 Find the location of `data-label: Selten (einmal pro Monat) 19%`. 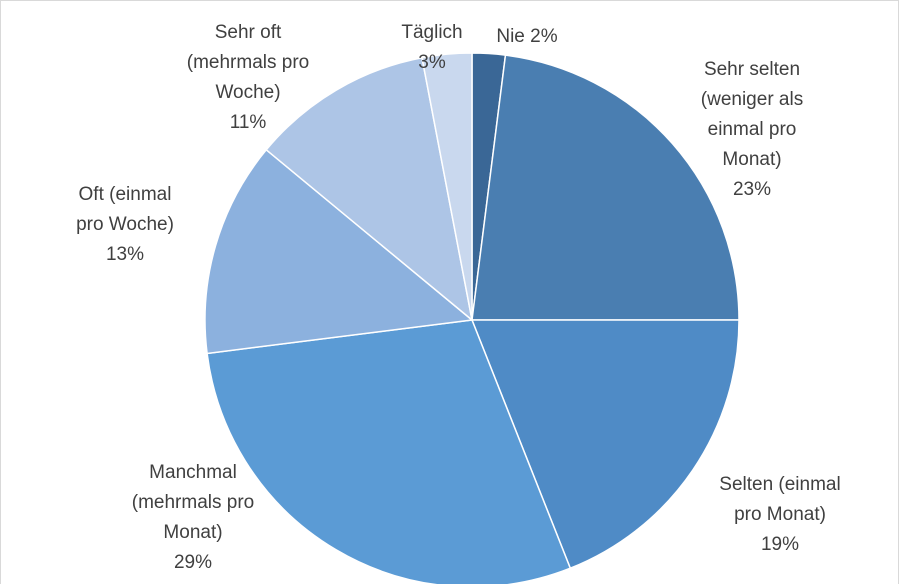

data-label: Selten (einmal pro Monat) 19% is located at coordinates (780, 515).